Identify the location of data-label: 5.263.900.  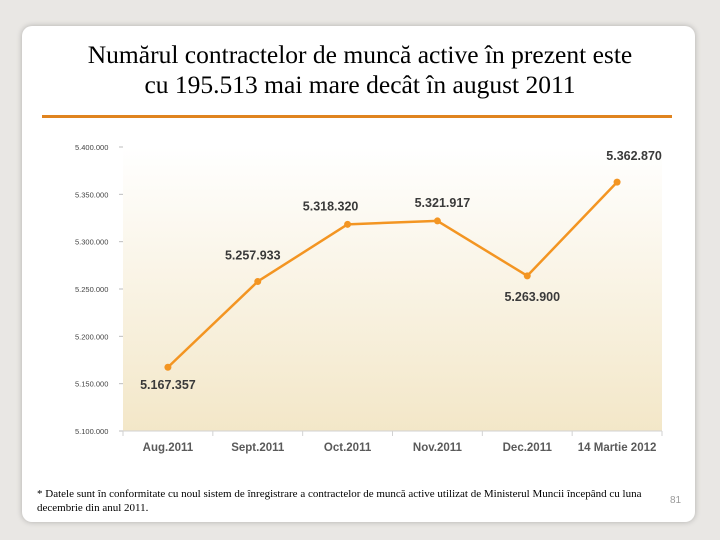
(532, 297).